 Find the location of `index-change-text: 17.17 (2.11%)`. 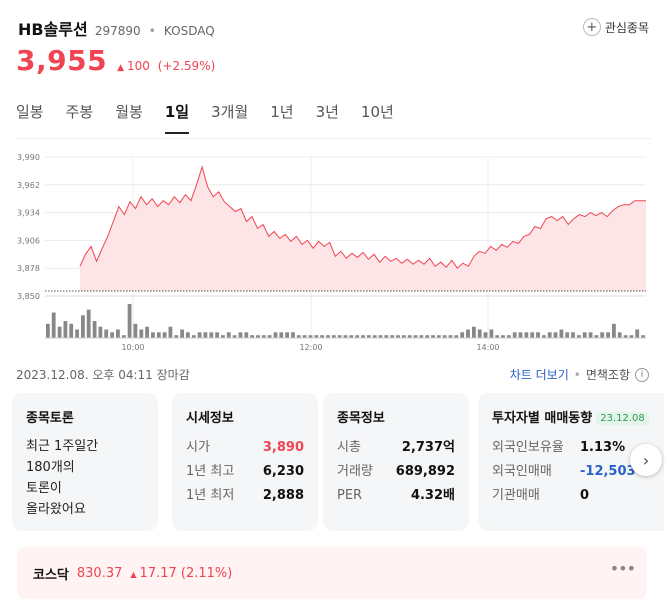

index-change-text: 17.17 (2.11%) is located at coordinates (186, 573).